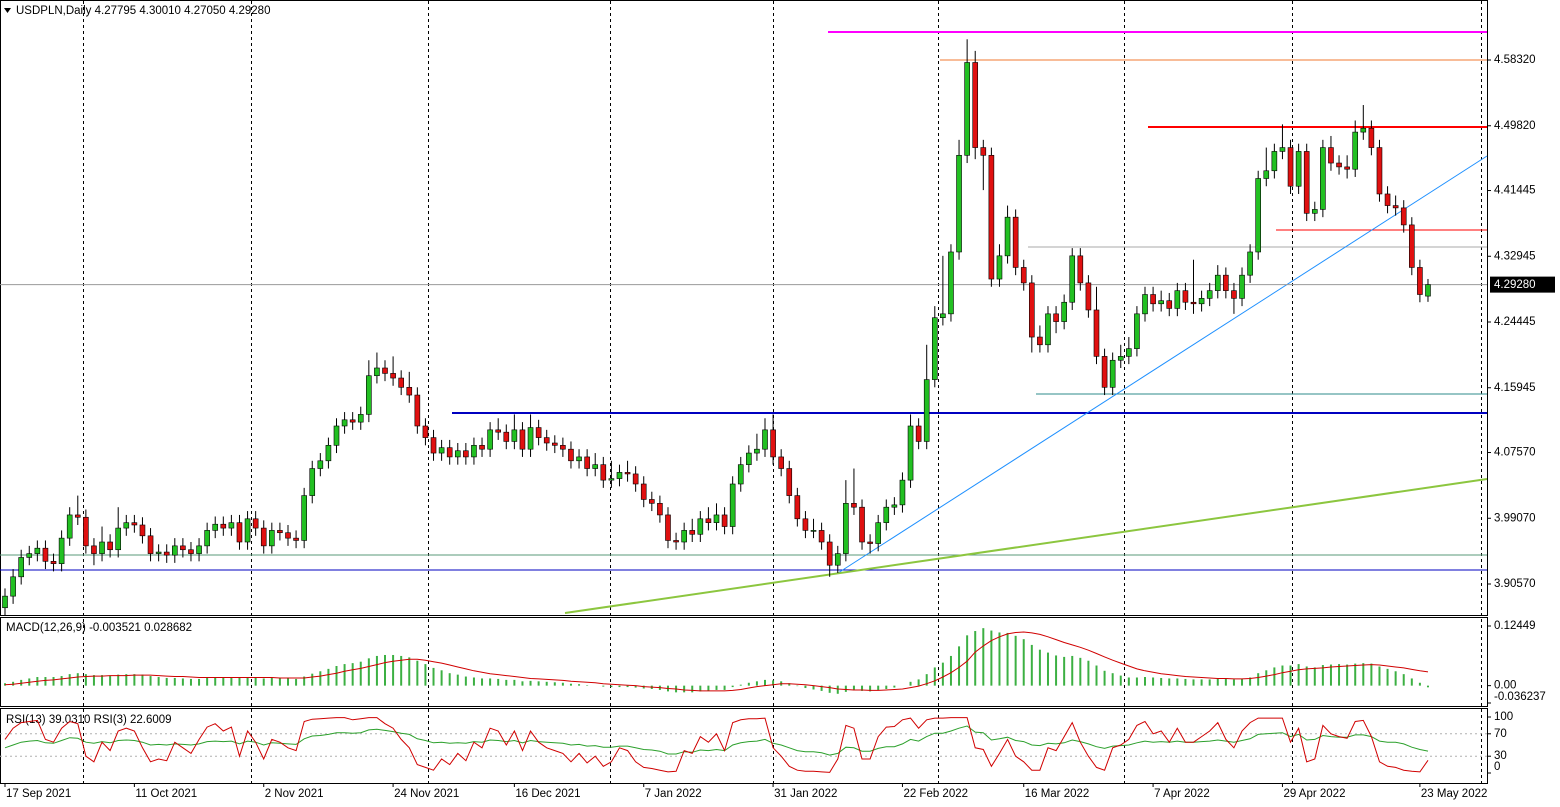  Describe the element at coordinates (1515, 626) in the screenshot. I see `y-tick-label: 0.12449` at that location.